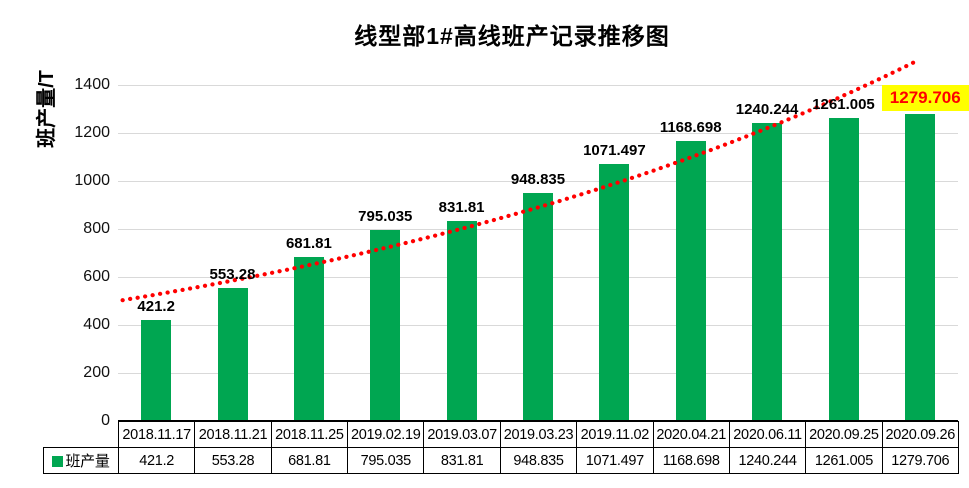  I want to click on table-date-cell: 2018.11.25, so click(309, 434).